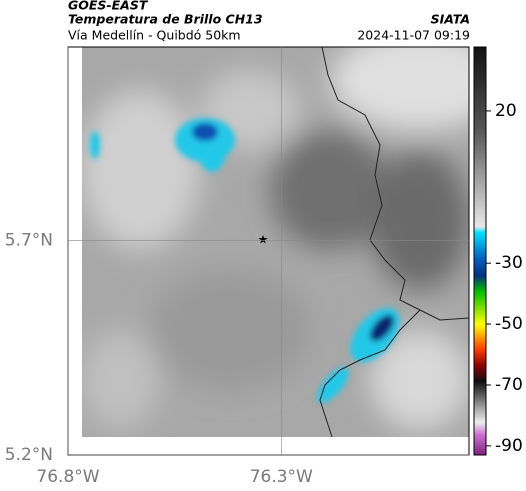 The width and height of the screenshot is (526, 491). Describe the element at coordinates (480, 251) in the screenshot. I see `colorbar` at that location.